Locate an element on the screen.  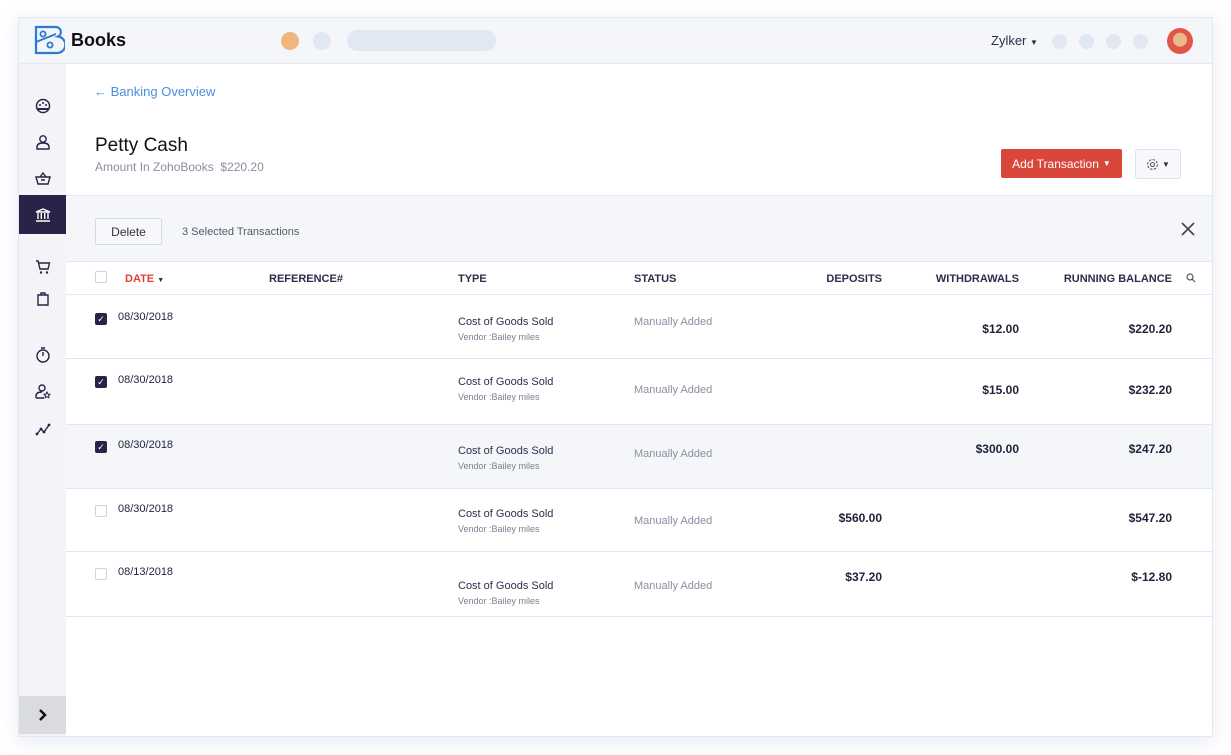
sidebar-item-sales is located at coordinates (42, 267).